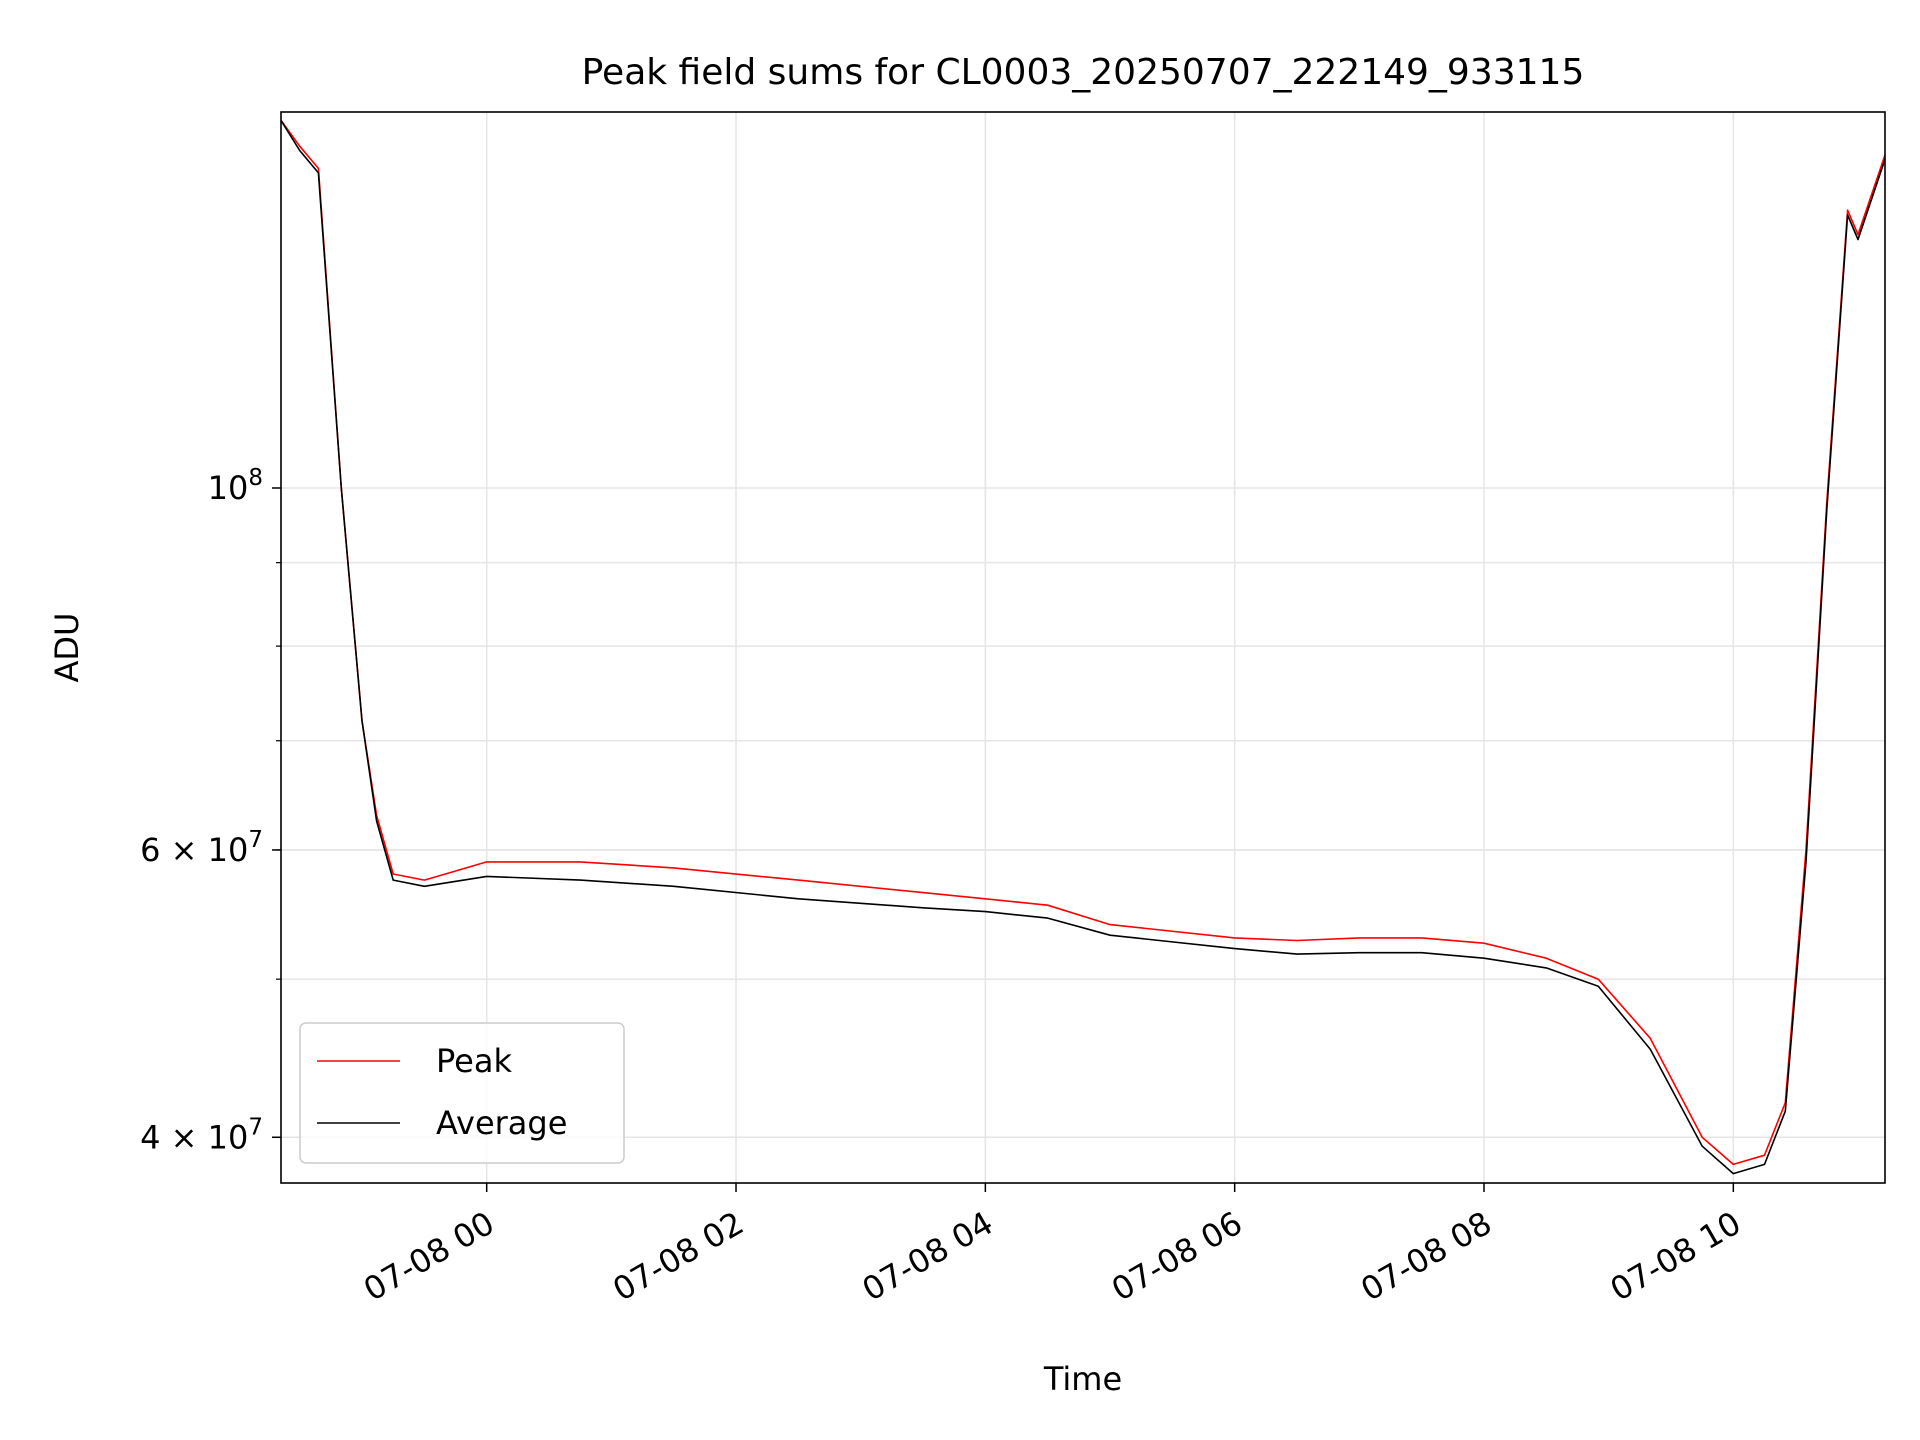  I want to click on legend: Peak Average, so click(462, 1093).